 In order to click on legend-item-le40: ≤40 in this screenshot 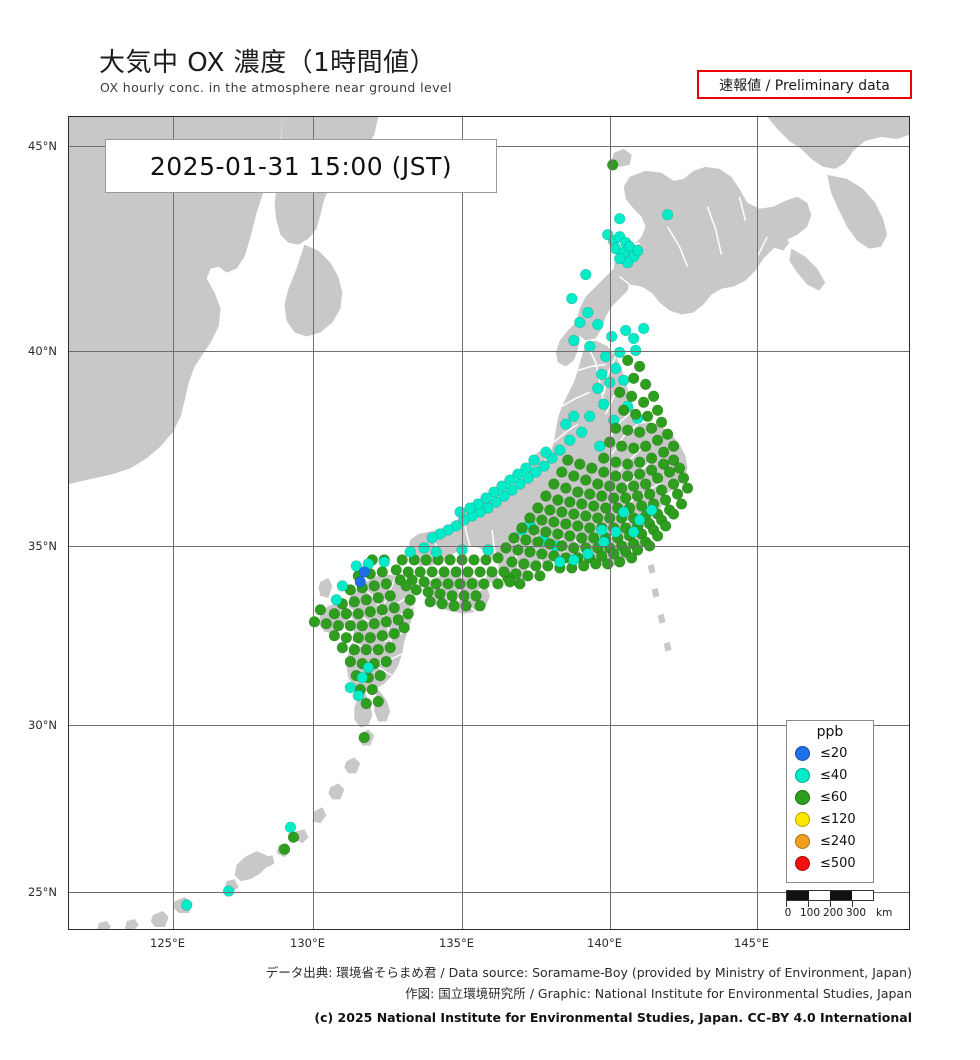, I will do `click(830, 775)`.